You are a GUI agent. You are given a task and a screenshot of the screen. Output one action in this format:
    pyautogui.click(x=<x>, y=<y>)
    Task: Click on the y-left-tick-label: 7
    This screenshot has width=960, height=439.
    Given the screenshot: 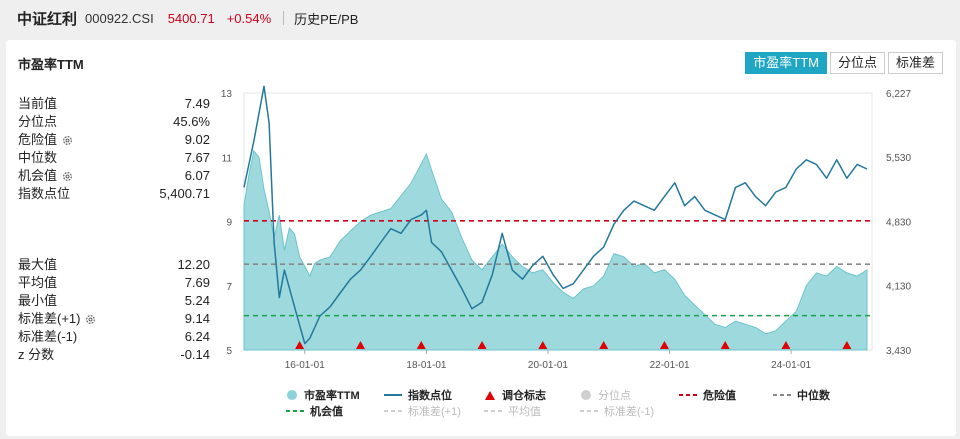 What is the action you would take?
    pyautogui.click(x=229, y=287)
    